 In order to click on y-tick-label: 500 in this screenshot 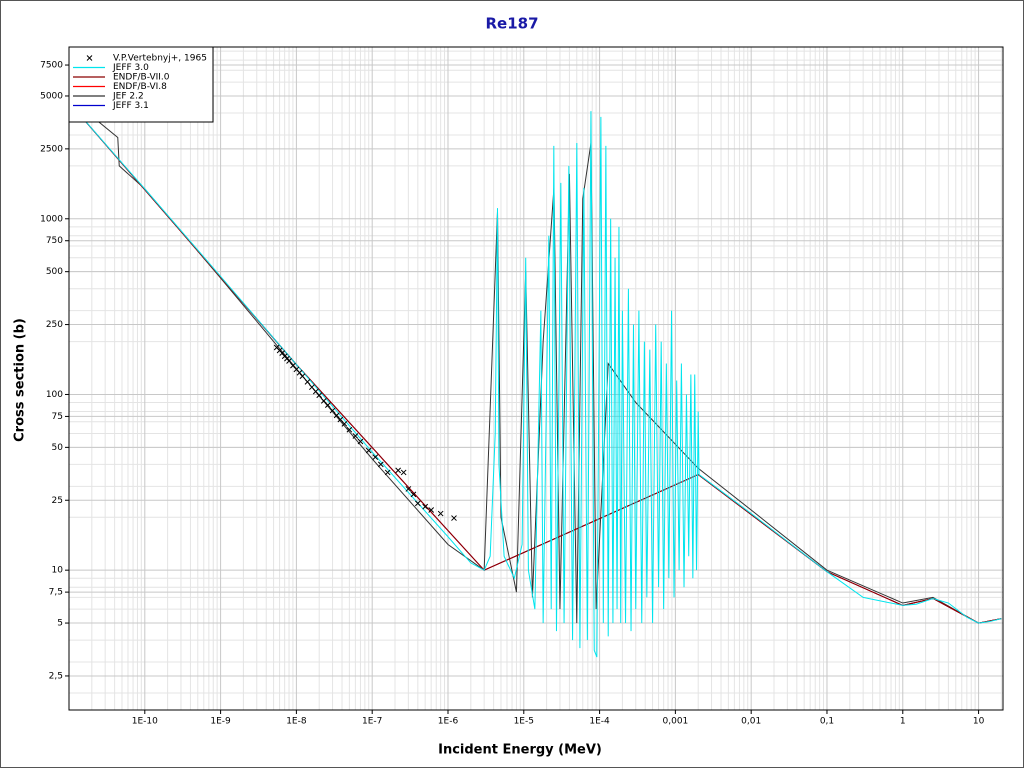, I will do `click(54, 272)`.